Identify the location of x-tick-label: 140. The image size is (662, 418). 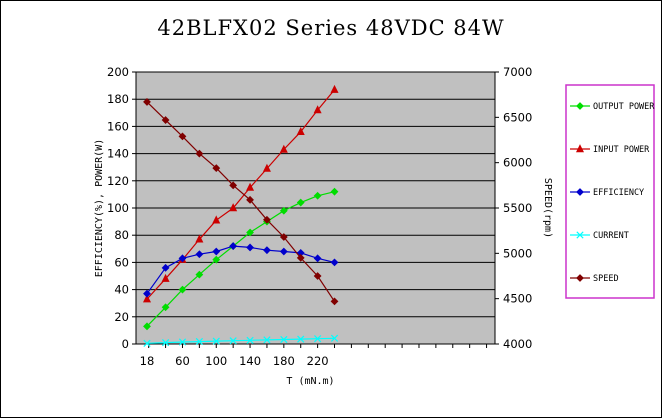
(250, 361).